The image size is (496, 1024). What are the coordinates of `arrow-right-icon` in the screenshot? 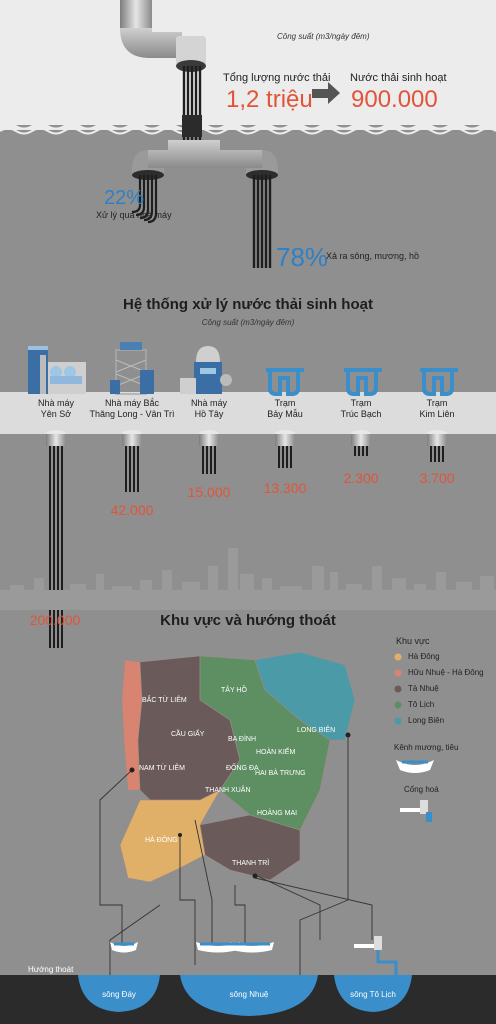 It's located at (326, 93).